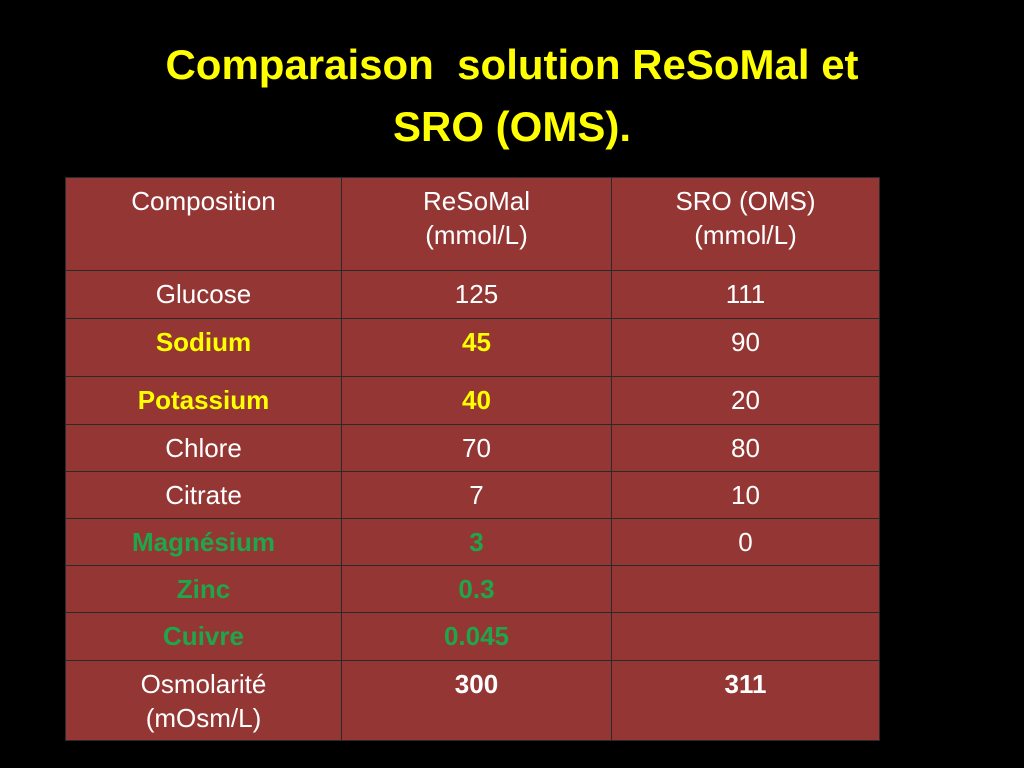 This screenshot has height=768, width=1024. I want to click on cell: Sodium, so click(203, 347).